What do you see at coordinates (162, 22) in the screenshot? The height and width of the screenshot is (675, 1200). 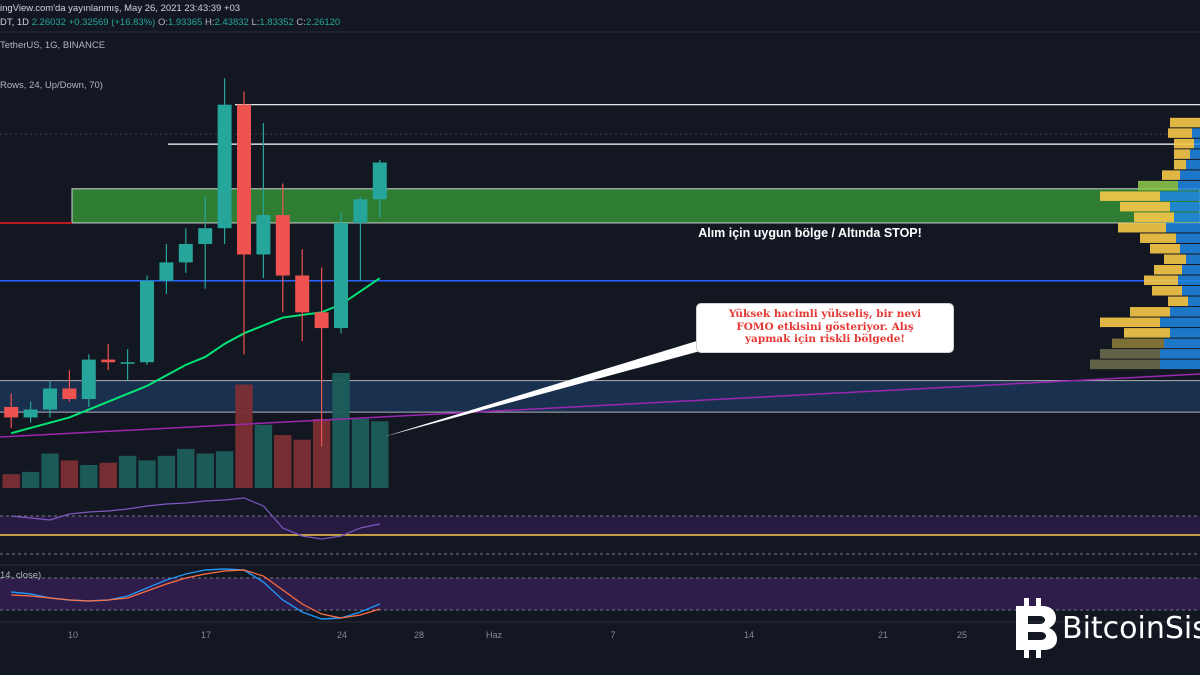 I see `open-label: O:` at bounding box center [162, 22].